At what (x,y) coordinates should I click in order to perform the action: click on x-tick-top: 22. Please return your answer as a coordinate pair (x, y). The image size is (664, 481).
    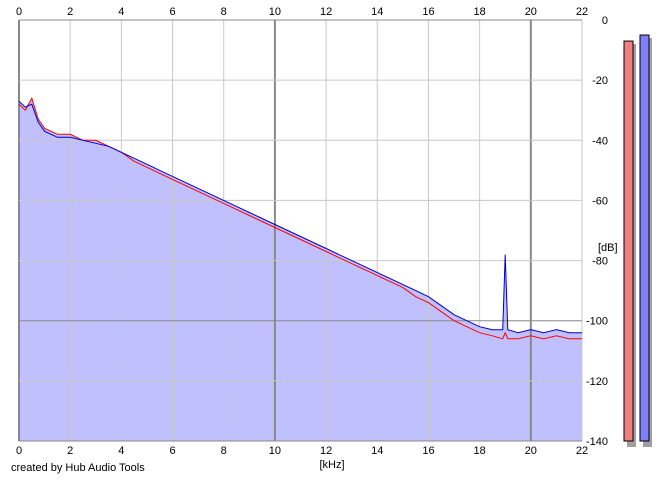
    Looking at the image, I should click on (582, 12).